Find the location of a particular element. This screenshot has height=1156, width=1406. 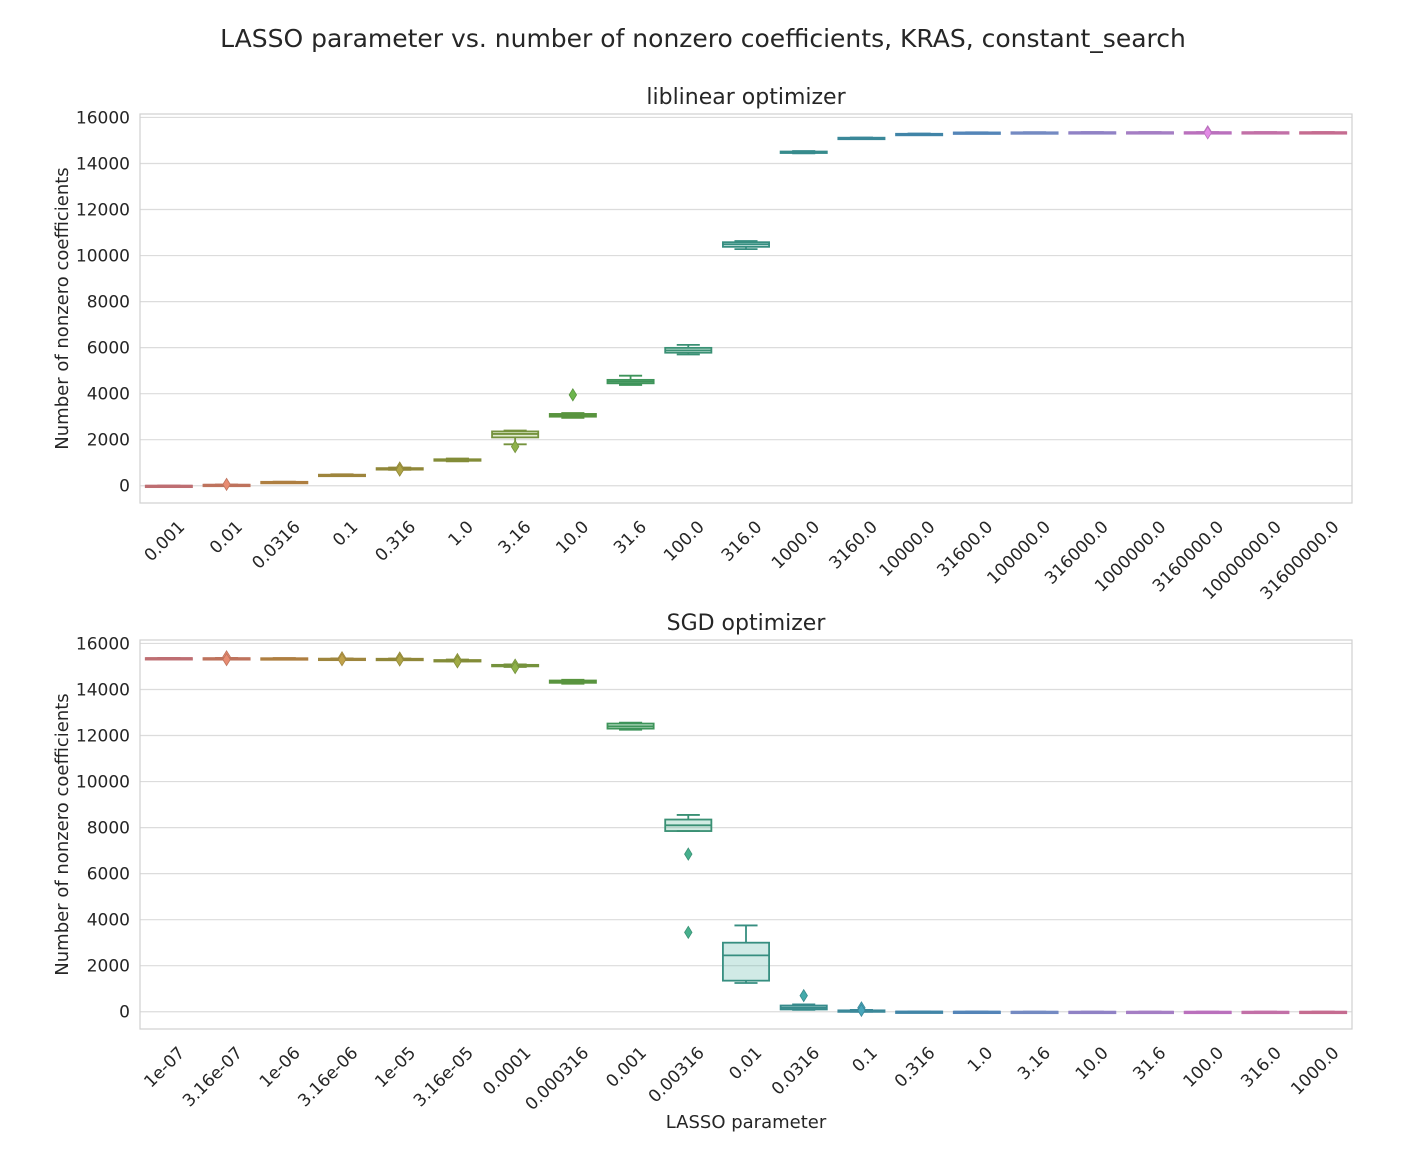

subplot-title: SGD optimizer is located at coordinates (747, 623).